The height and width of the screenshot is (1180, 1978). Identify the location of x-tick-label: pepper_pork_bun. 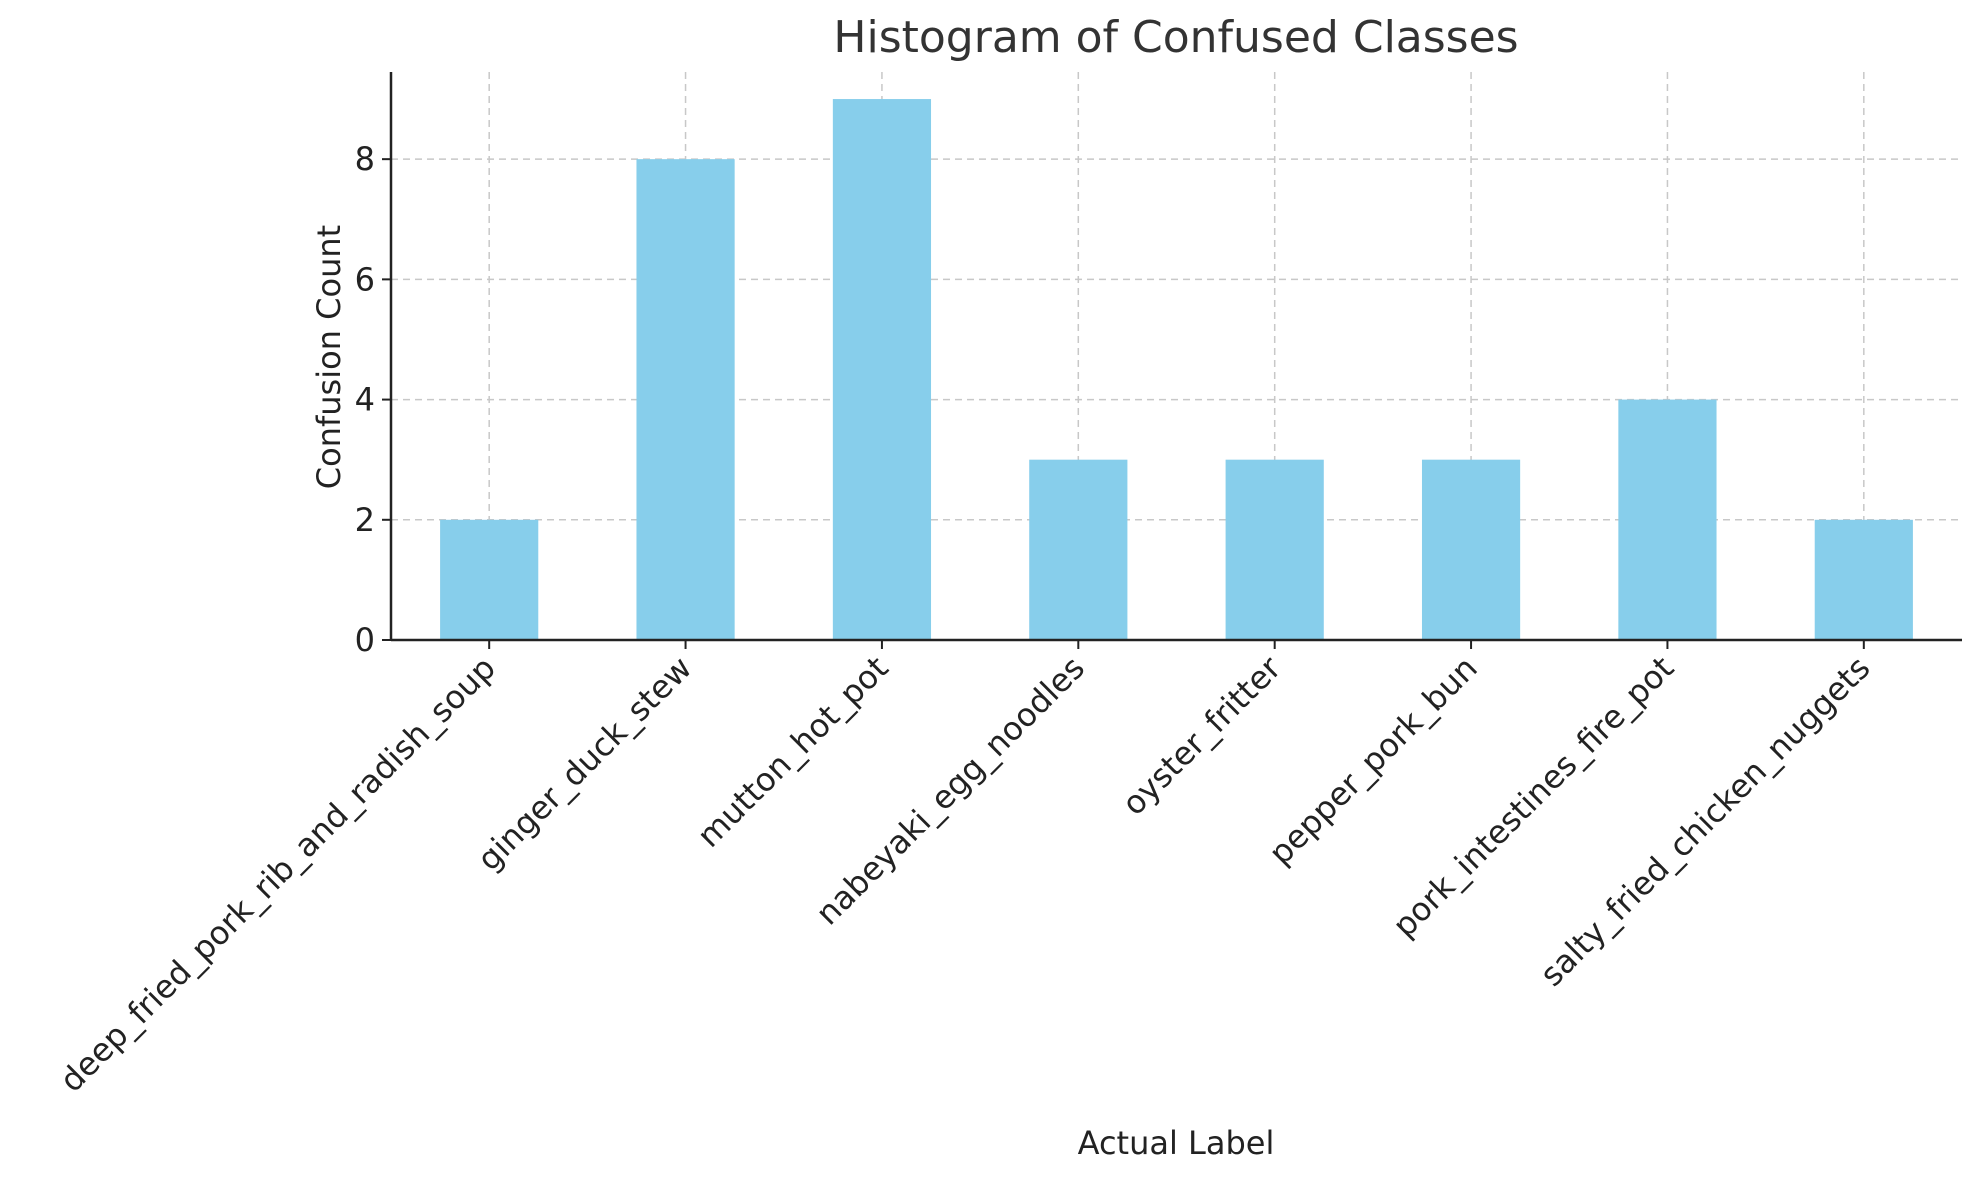
(1372, 760).